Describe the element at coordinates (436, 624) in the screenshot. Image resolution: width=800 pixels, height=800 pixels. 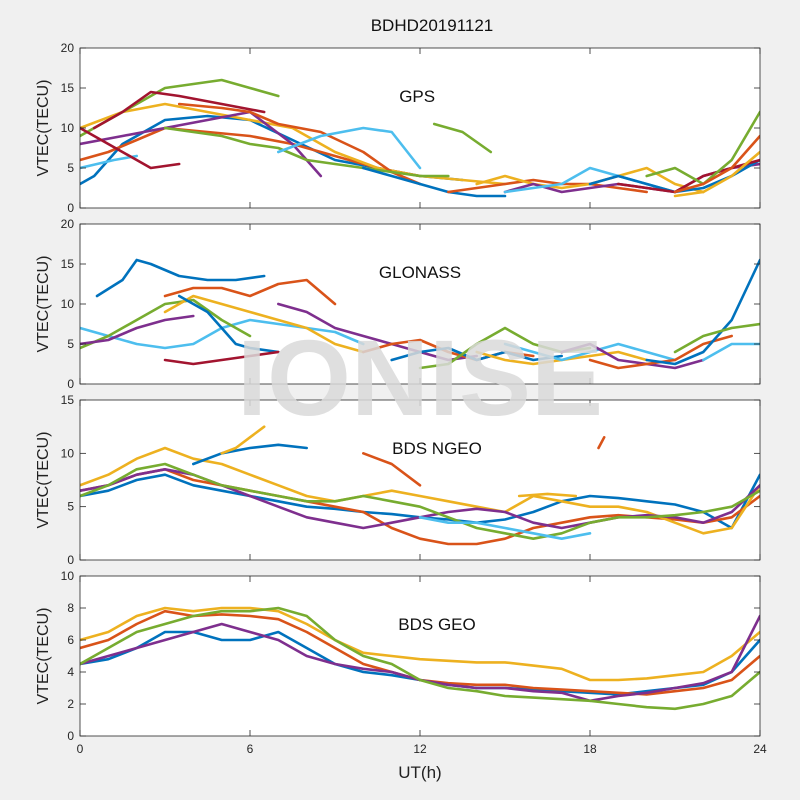
I see `panel-title: BDS GEO` at that location.